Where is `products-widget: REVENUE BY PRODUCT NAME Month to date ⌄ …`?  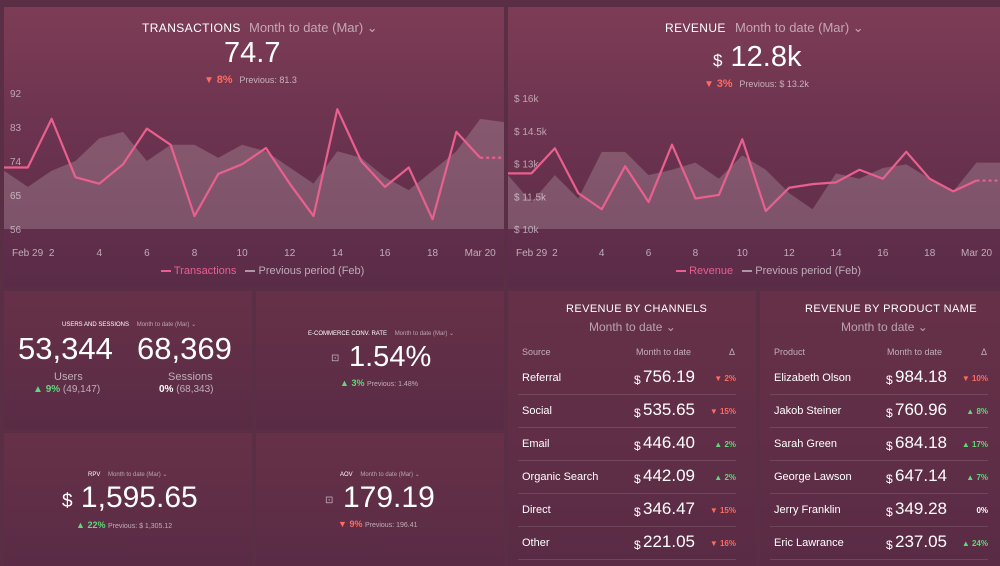
products-widget: REVENUE BY PRODUCT NAME Month to date ⌄ … is located at coordinates (880, 428).